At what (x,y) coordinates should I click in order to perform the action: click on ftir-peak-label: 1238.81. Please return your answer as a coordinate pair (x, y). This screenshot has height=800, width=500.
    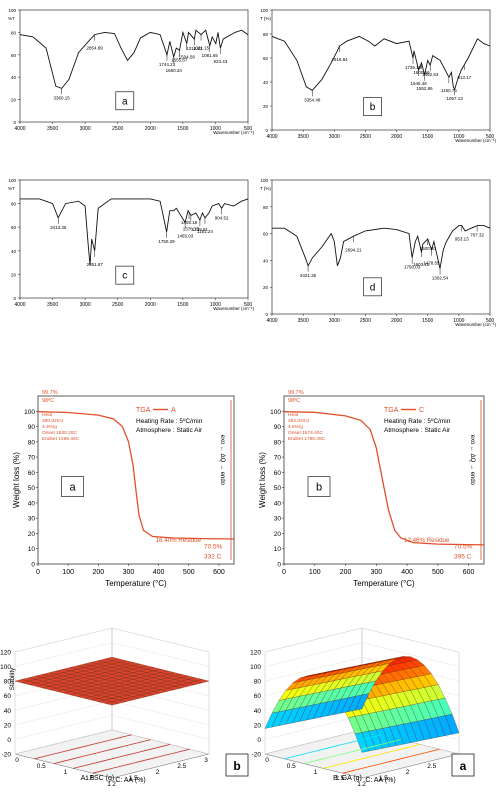
    Looking at the image, I should click on (200, 229).